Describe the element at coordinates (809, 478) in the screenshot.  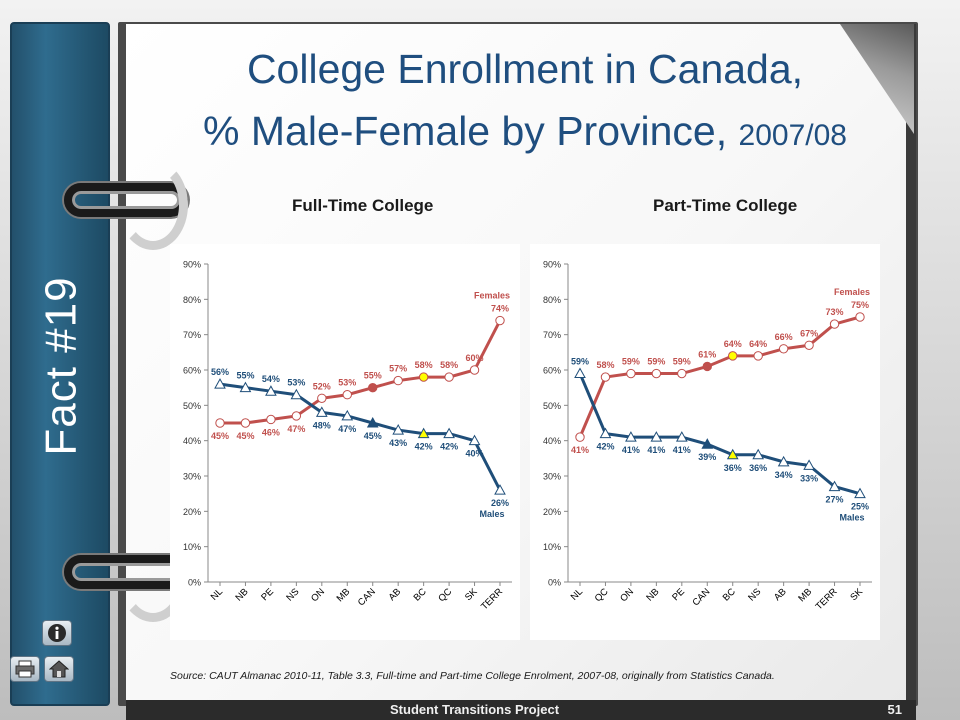
I see `data-label: 33%` at that location.